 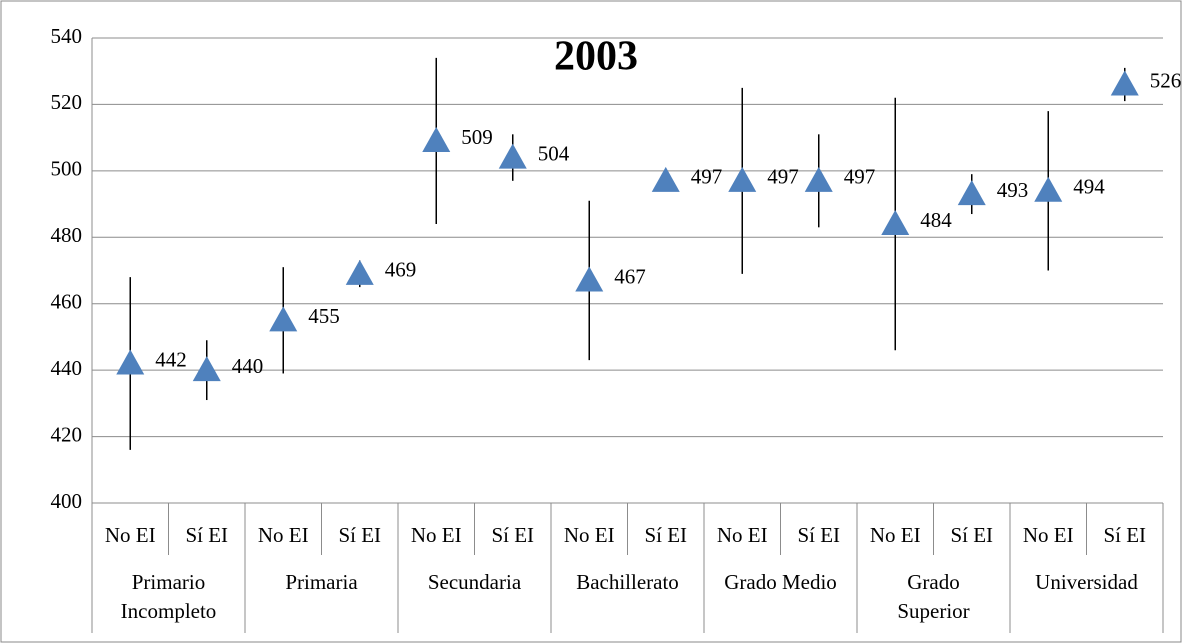 What do you see at coordinates (67, 36) in the screenshot?
I see `y-tick-label: 540` at bounding box center [67, 36].